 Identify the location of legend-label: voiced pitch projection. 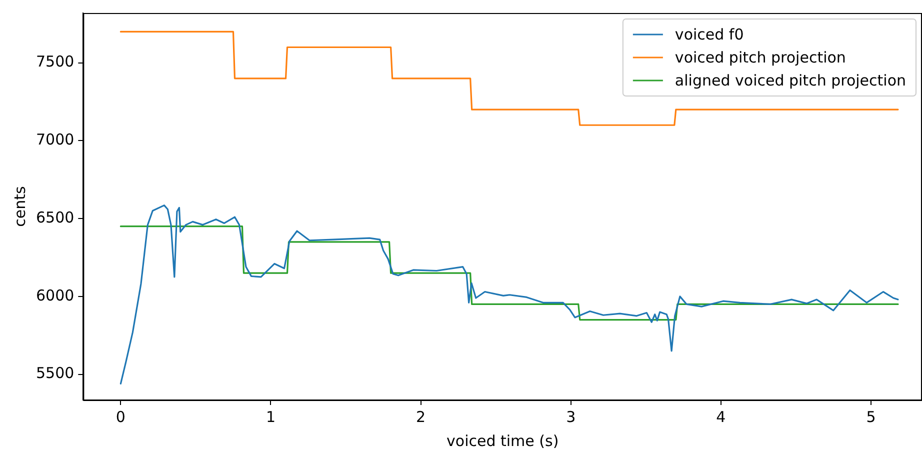
(760, 57).